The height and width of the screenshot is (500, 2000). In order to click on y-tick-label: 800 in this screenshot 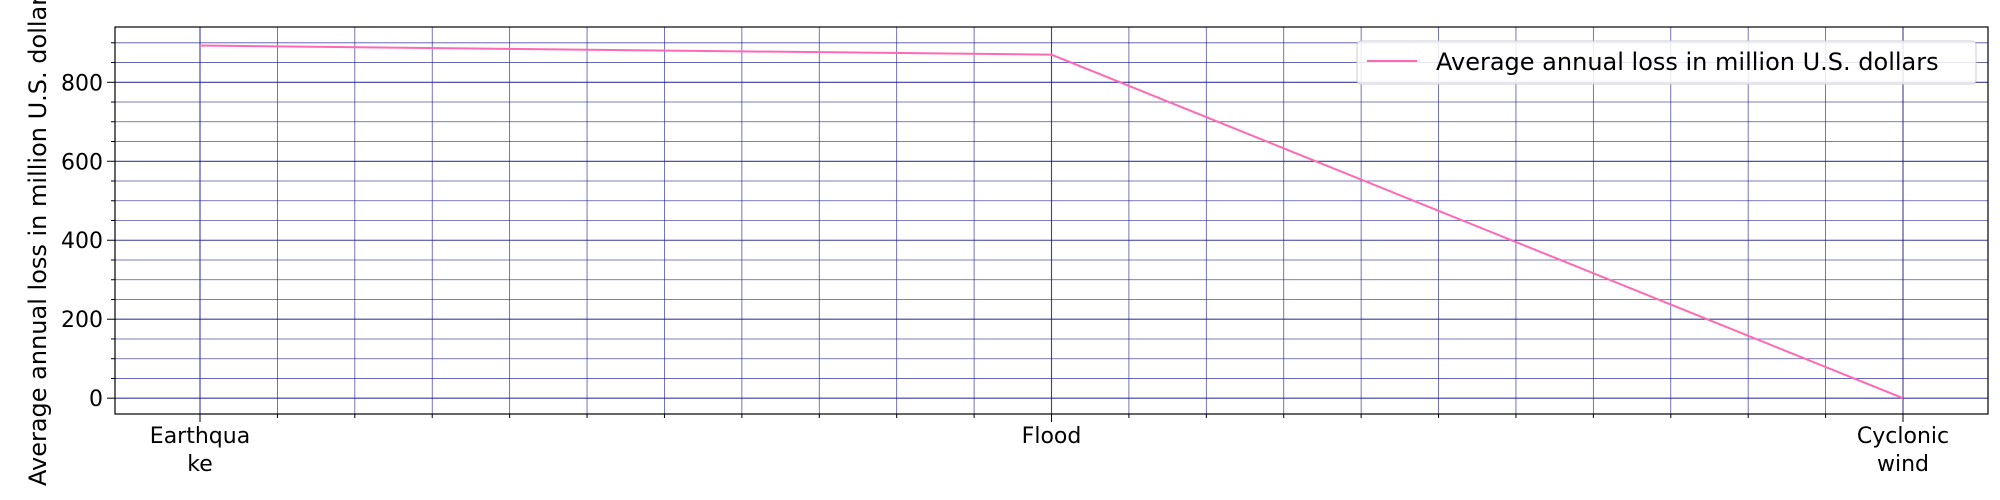, I will do `click(82, 83)`.